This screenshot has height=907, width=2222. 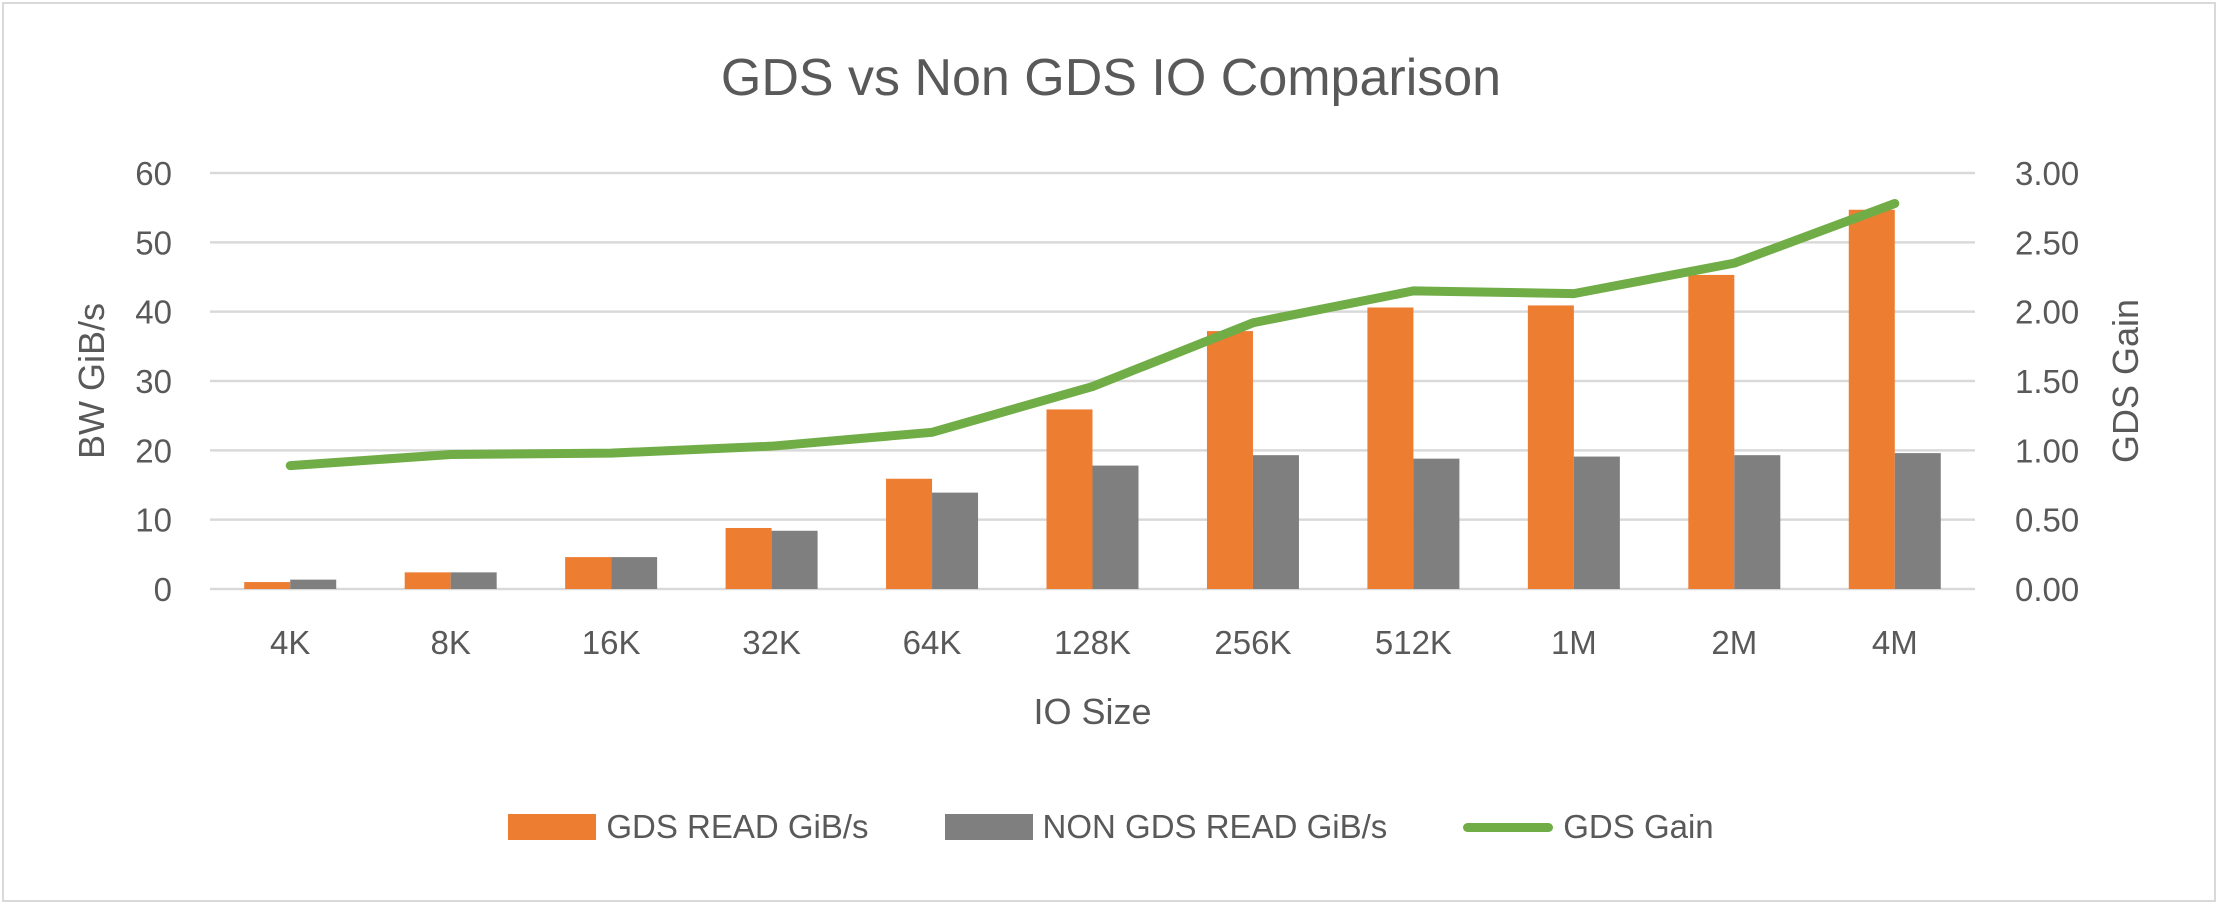 I want to click on x-axis-tick-label: 8K, so click(x=450, y=642).